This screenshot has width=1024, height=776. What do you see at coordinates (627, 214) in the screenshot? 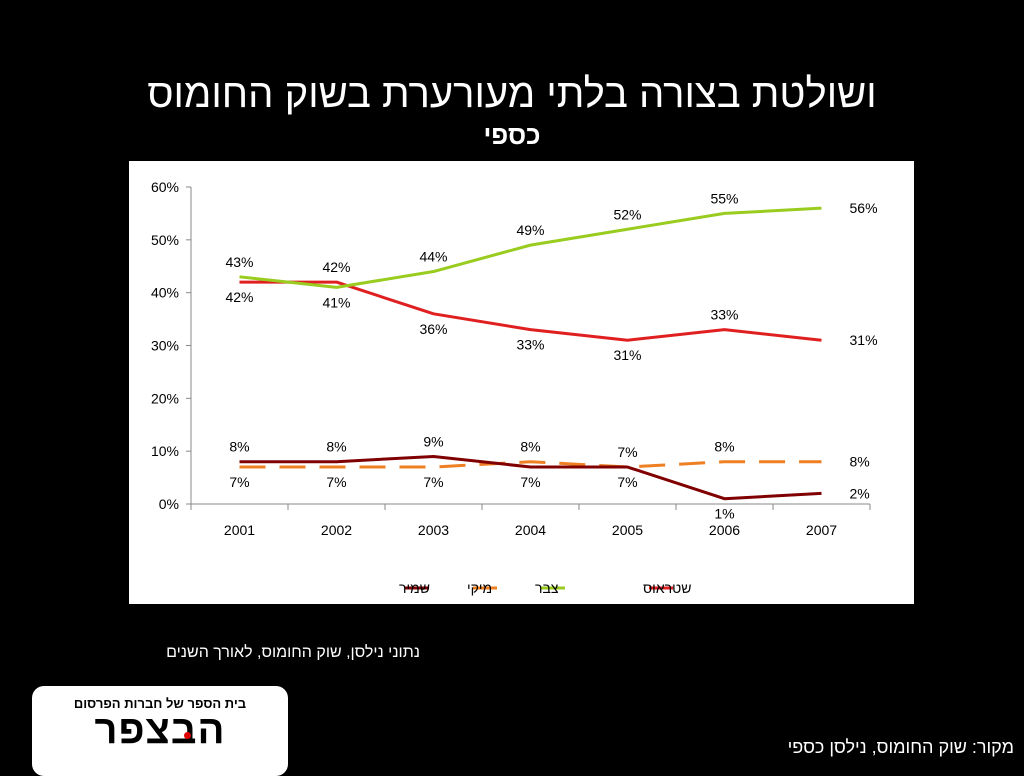
I see `data-label: 52%` at bounding box center [627, 214].